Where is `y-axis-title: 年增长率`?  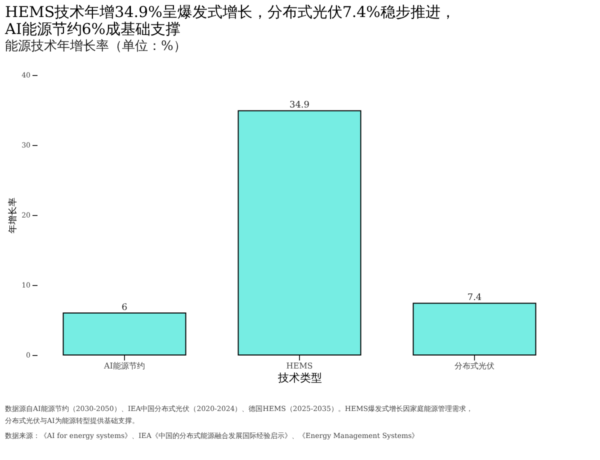
y-axis-title: 年增长率 is located at coordinates (13, 216).